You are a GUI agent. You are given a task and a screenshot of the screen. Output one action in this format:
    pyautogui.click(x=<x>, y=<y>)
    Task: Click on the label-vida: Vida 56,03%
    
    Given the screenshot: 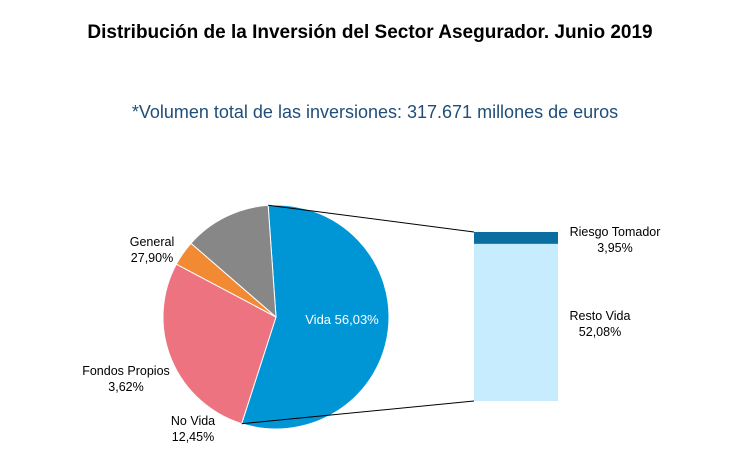 What is the action you would take?
    pyautogui.click(x=342, y=319)
    